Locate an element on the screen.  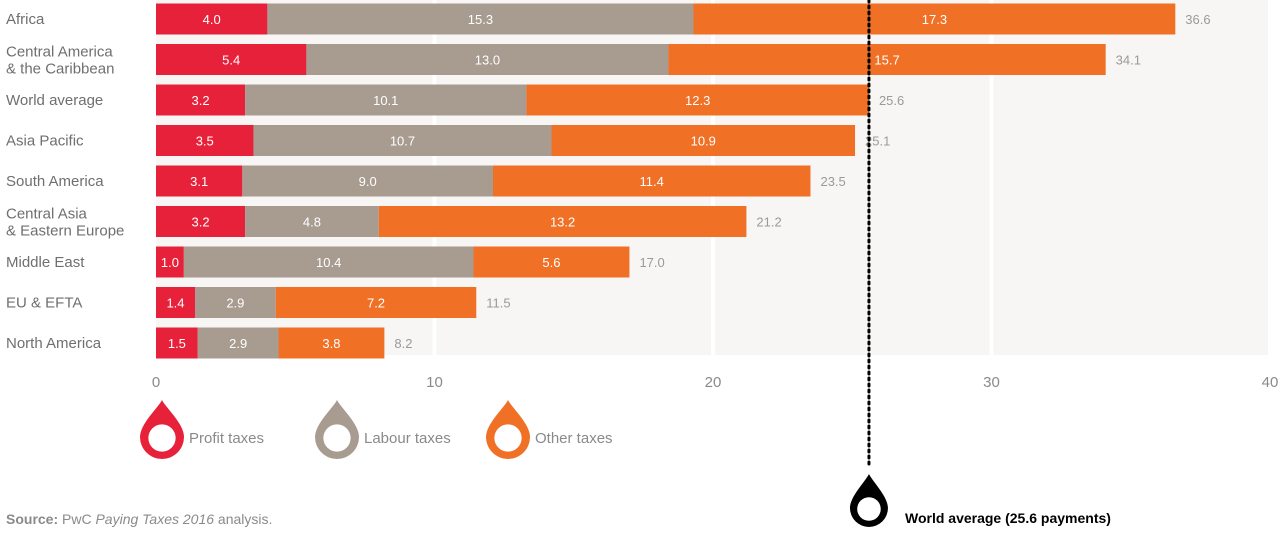
data-label-5-2: 13.2 is located at coordinates (562, 222).